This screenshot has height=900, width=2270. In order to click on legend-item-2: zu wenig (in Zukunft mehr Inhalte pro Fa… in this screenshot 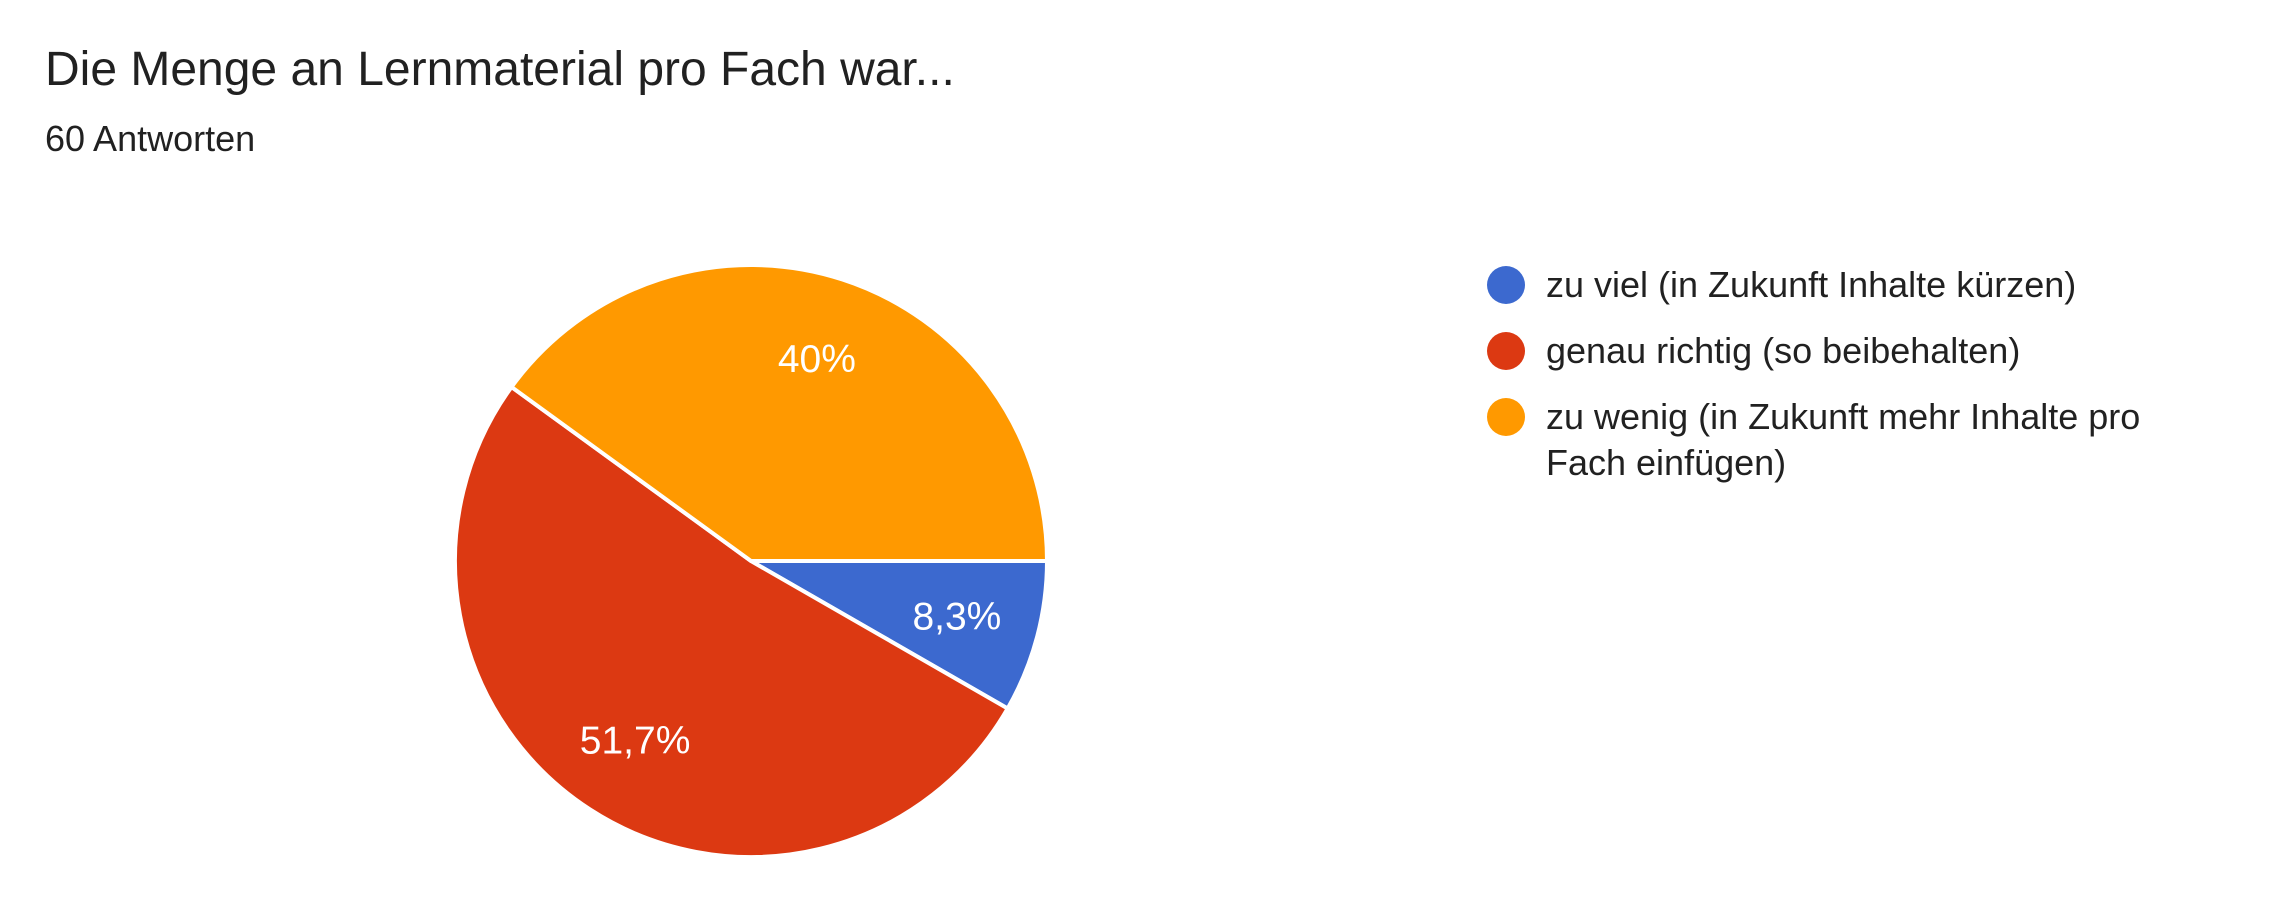, I will do `click(1837, 440)`.